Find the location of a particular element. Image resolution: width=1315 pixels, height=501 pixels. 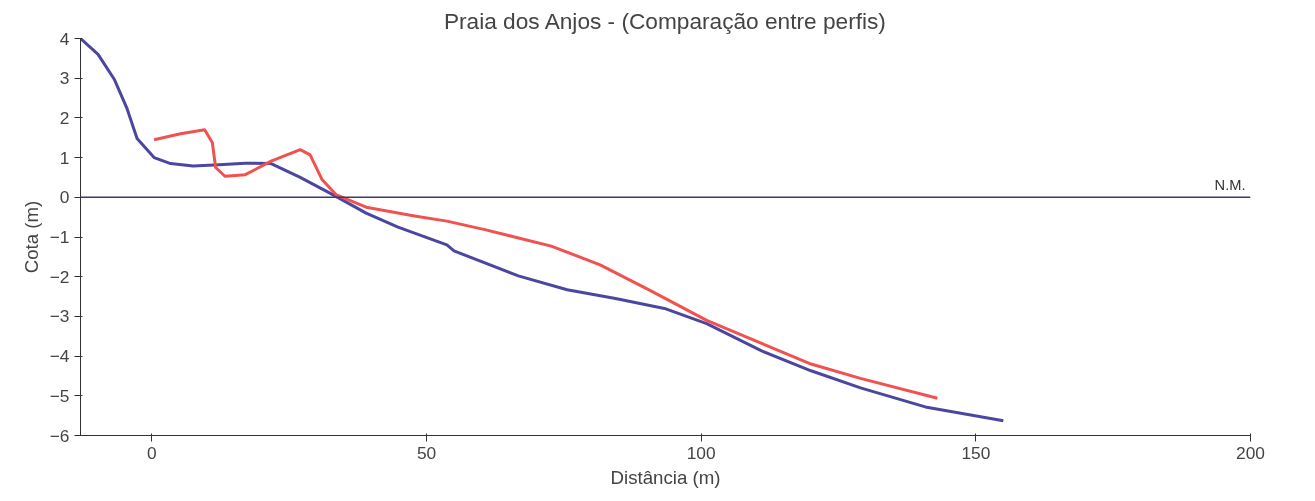

y-tick-label: 4 is located at coordinates (64, 38).